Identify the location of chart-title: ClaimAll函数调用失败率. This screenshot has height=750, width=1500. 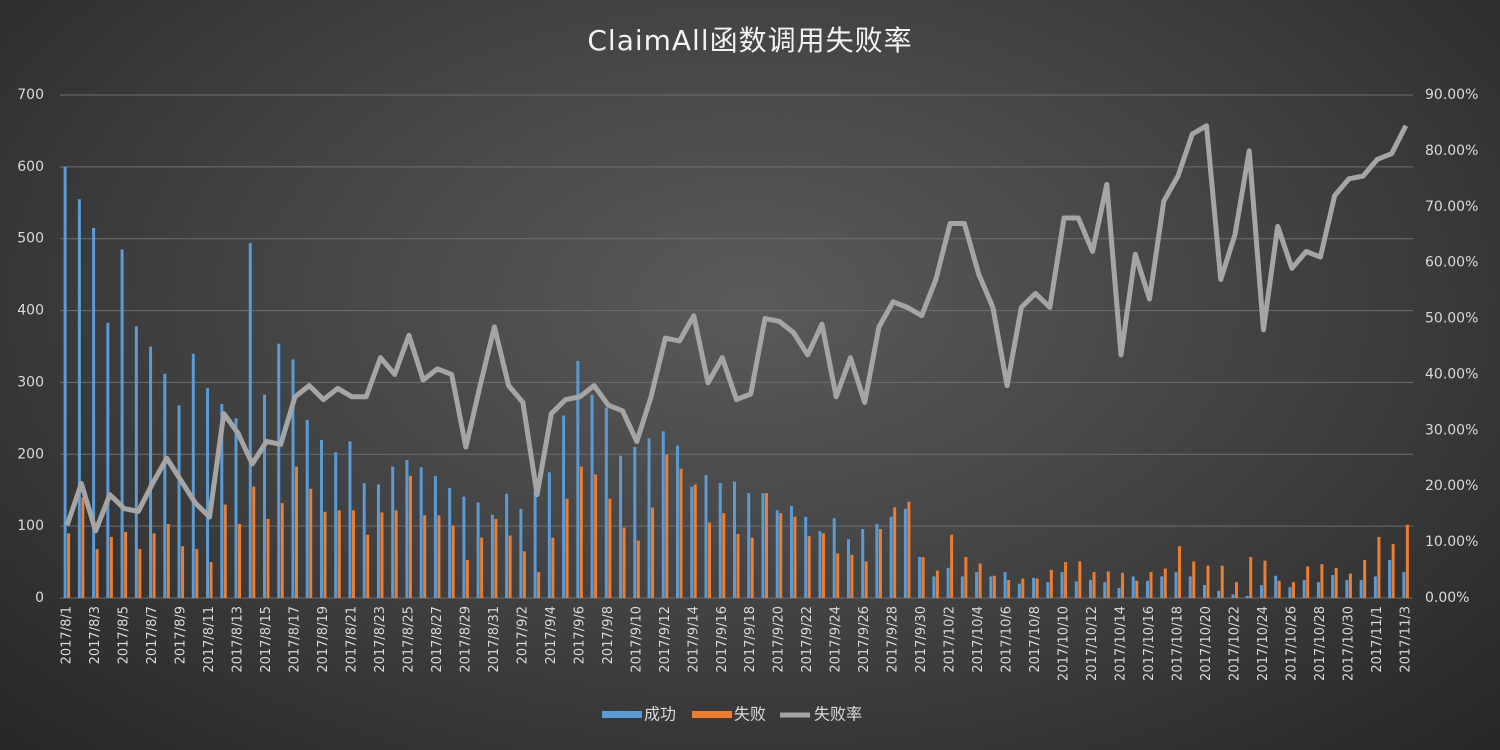
(749, 40).